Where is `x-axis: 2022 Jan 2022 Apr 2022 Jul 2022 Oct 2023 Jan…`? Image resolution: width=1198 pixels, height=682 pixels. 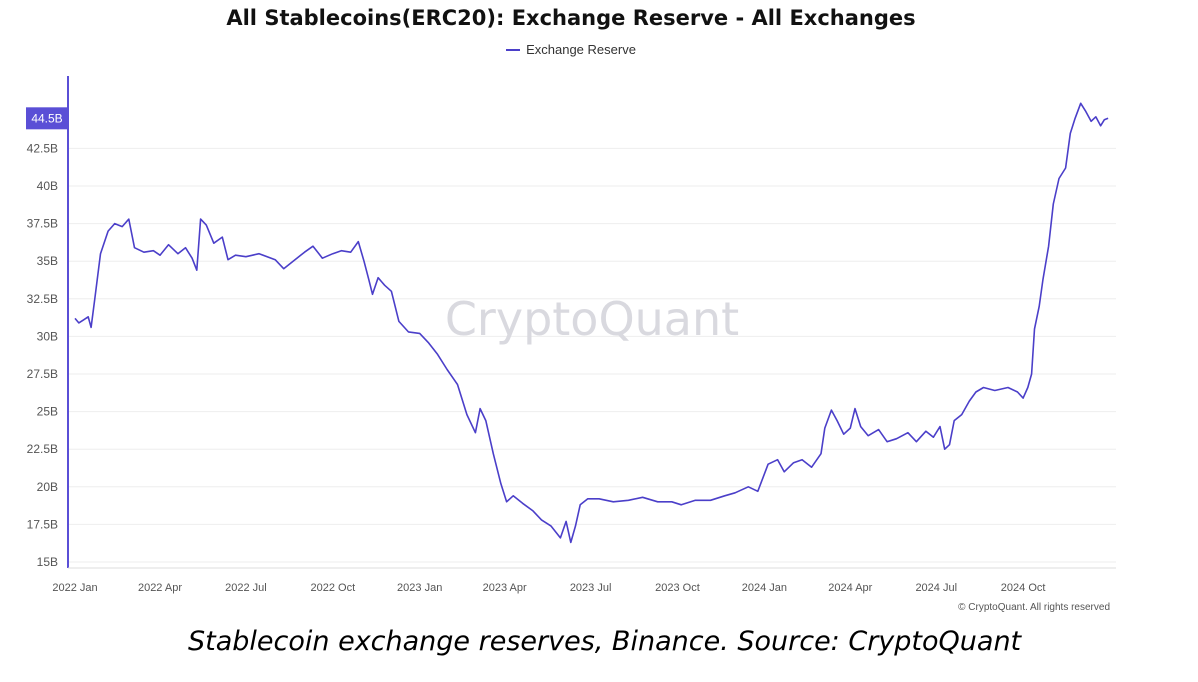
x-axis: 2022 Jan 2022 Apr 2022 Jul 2022 Oct 2023 Jan… is located at coordinates (548, 588).